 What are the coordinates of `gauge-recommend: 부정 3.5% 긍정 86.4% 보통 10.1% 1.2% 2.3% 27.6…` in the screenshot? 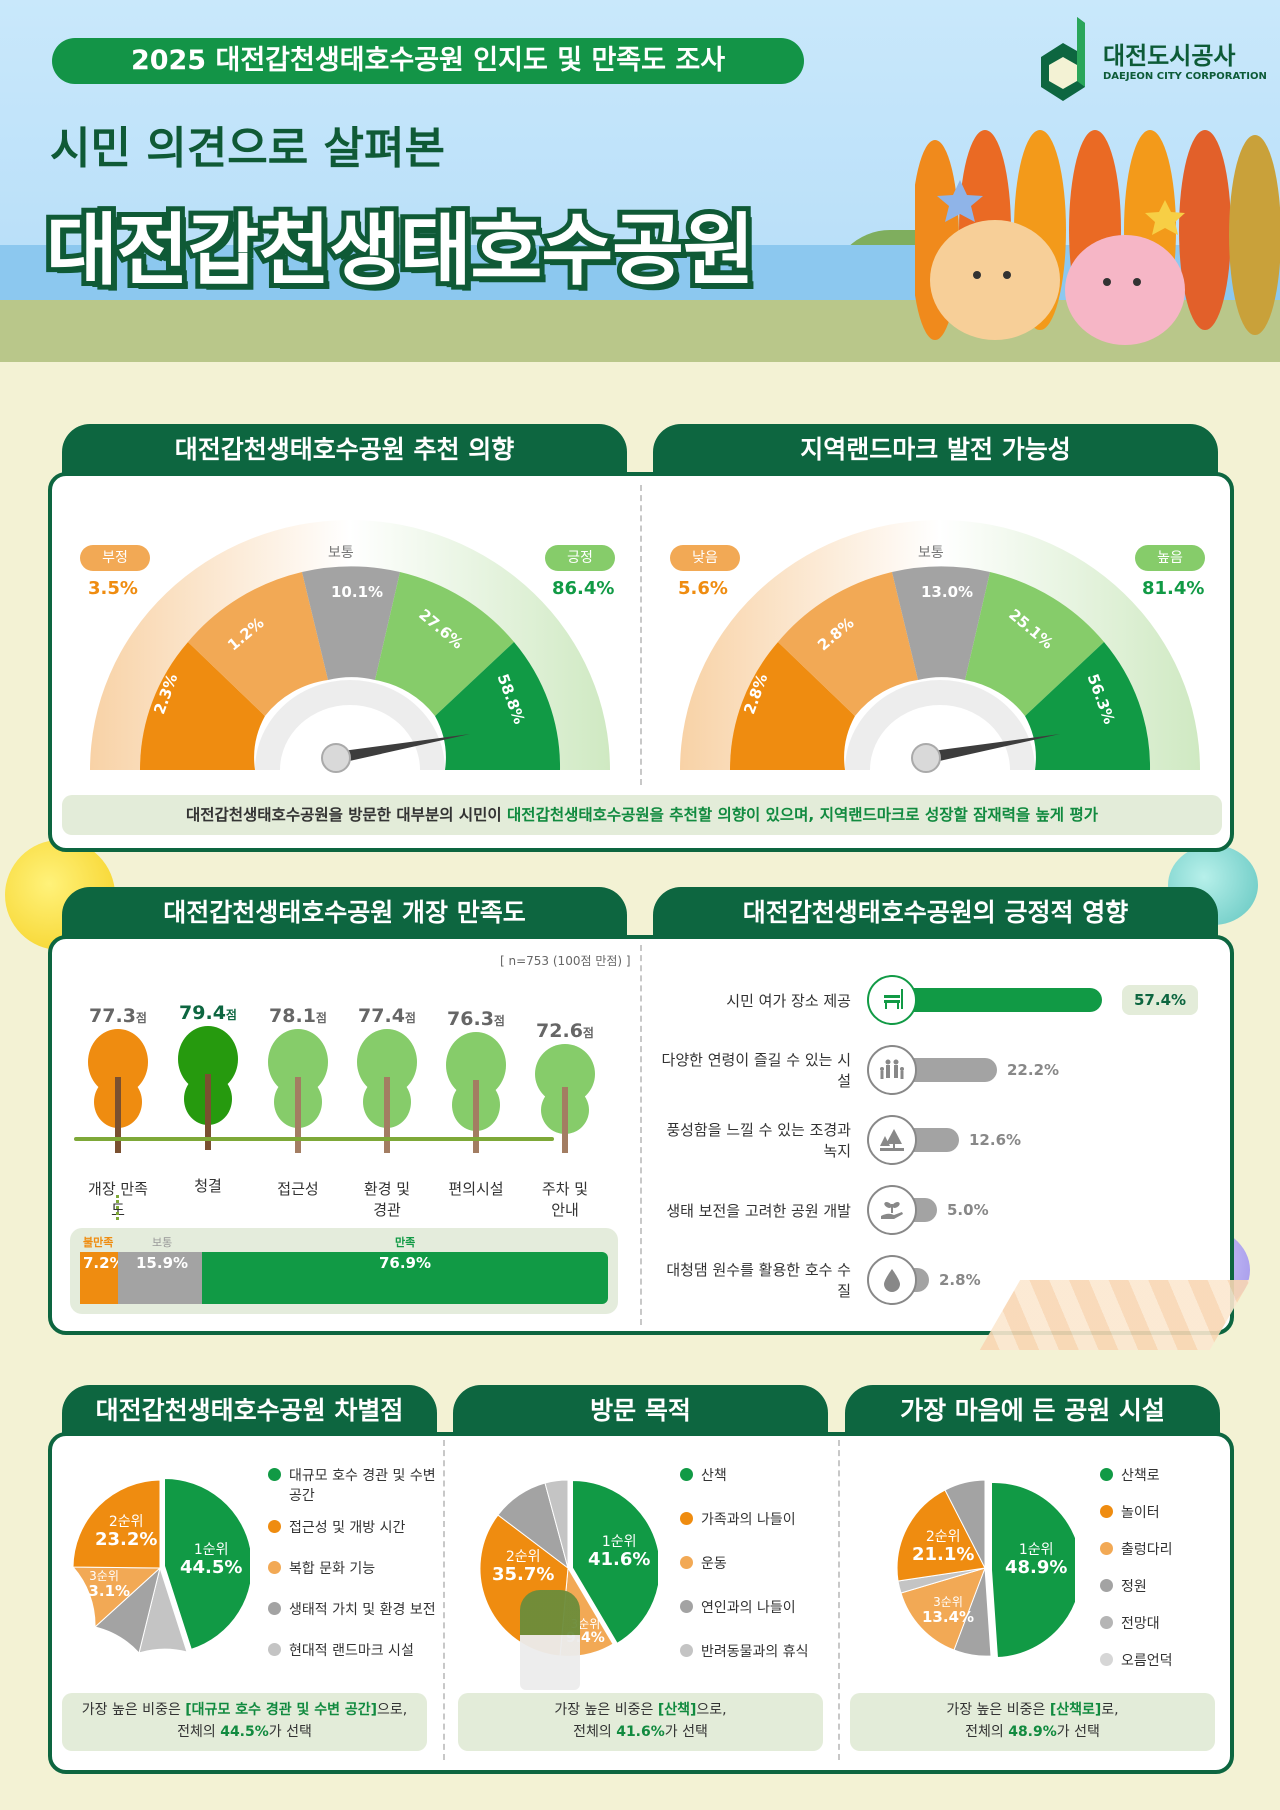 It's located at (347, 655).